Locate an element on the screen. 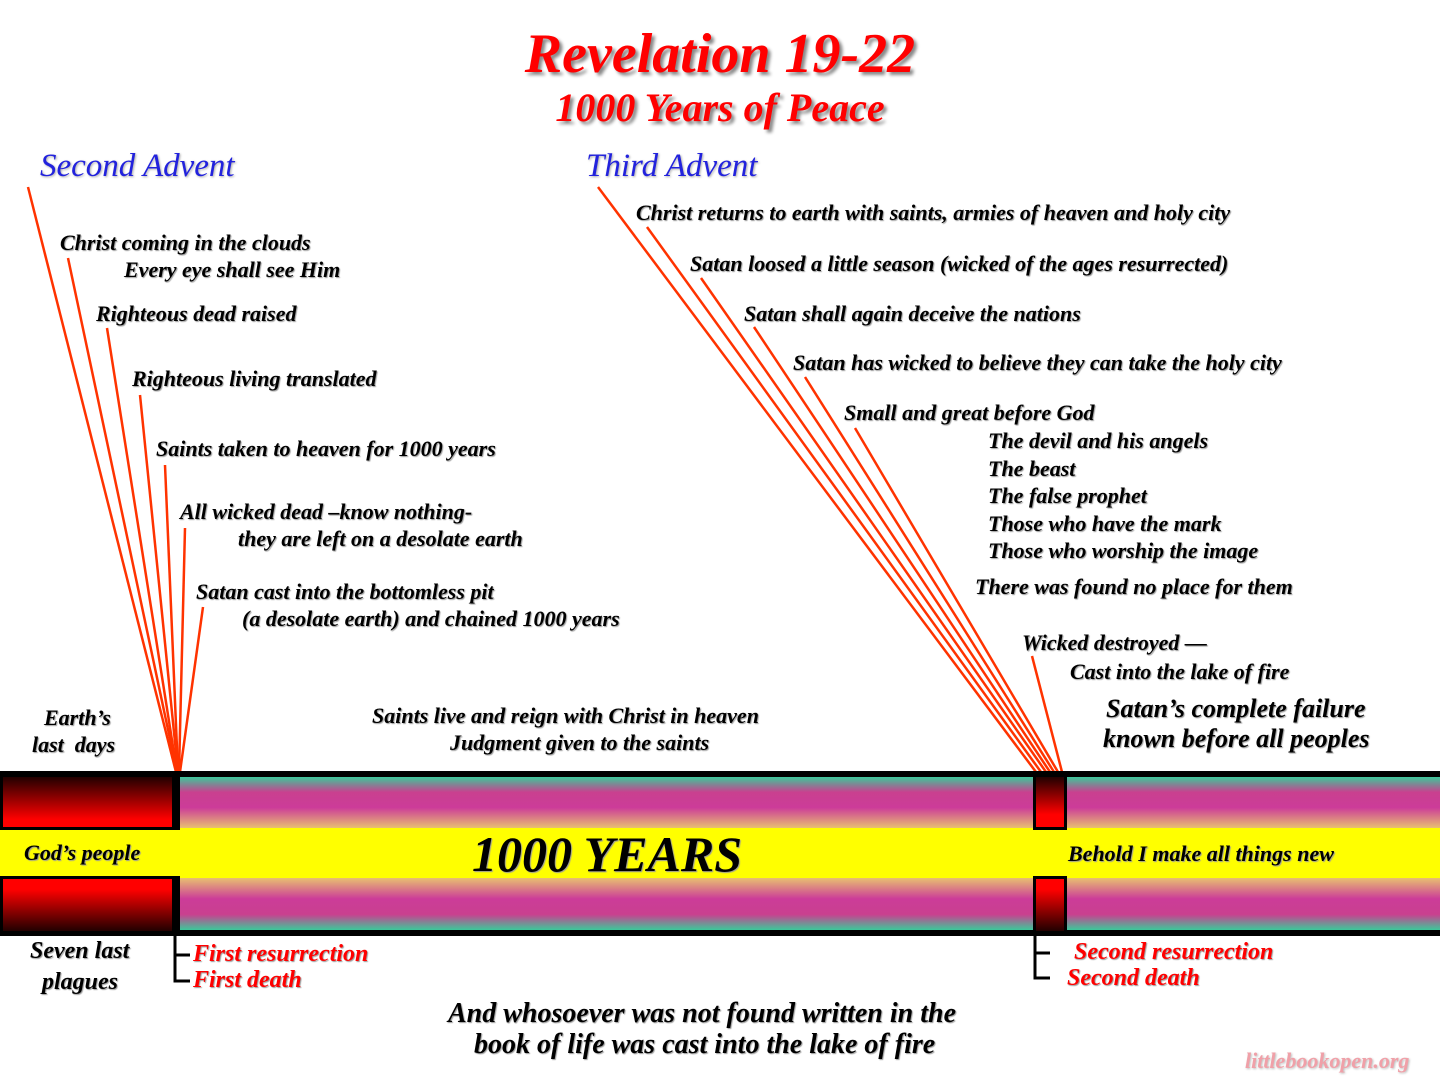 This screenshot has width=1440, height=1080. second-advent-item: Saints taken to heaven for 1000 years is located at coordinates (326, 448).